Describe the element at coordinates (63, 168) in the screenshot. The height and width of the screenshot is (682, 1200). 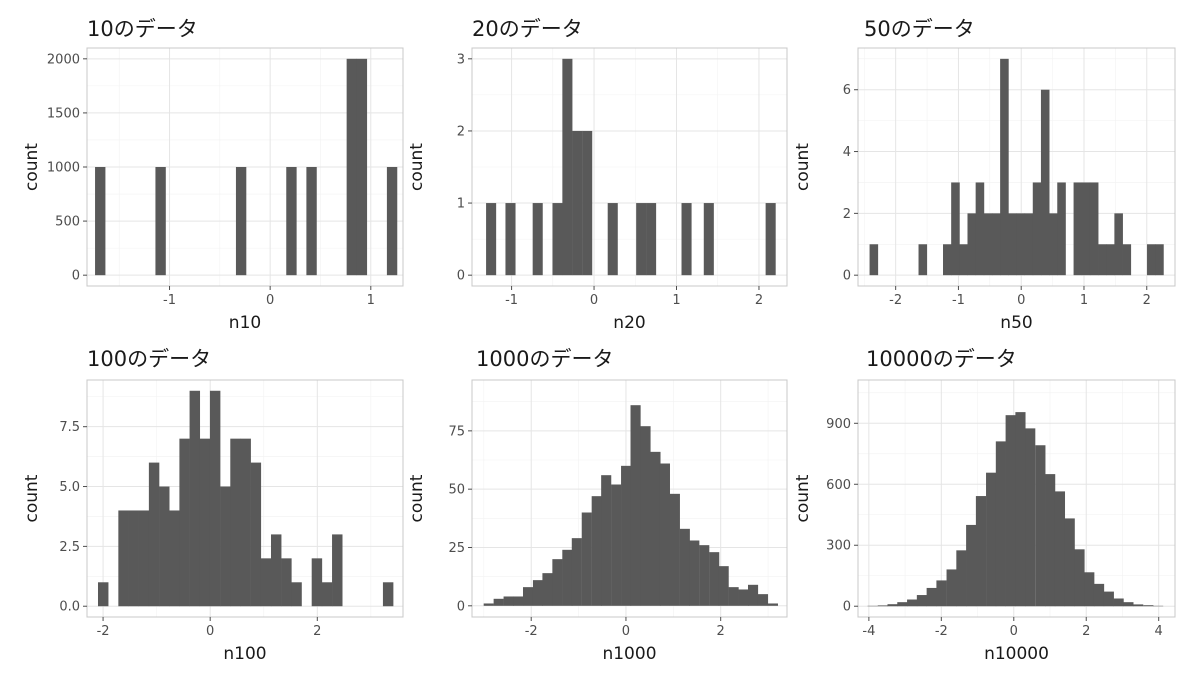
I see `y-tick-label: 1000` at that location.